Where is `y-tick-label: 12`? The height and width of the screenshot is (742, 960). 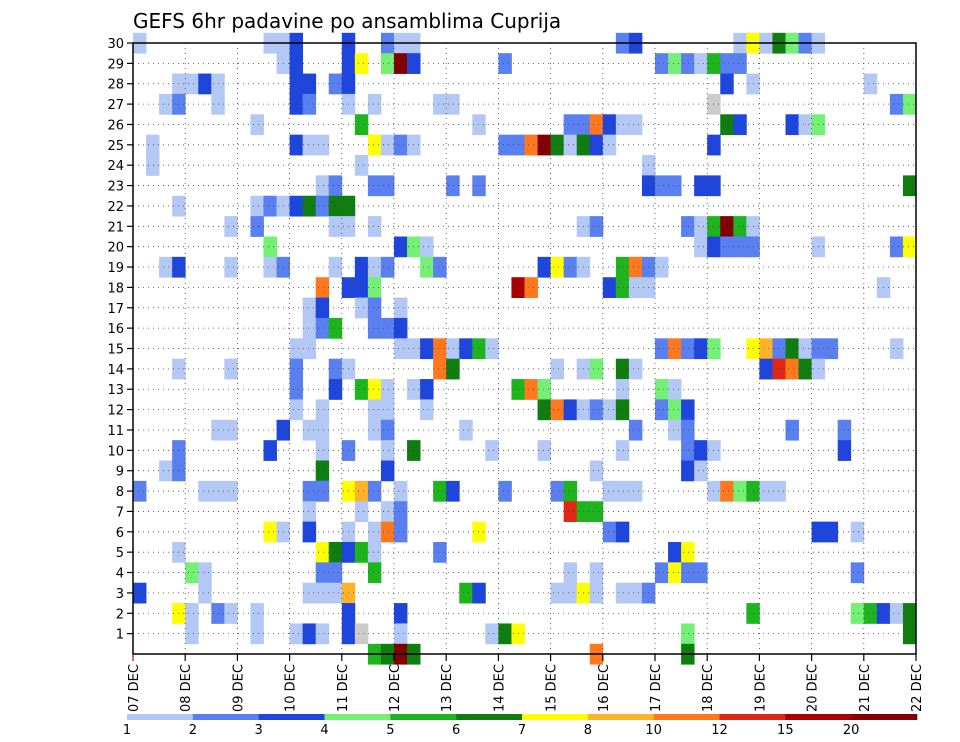 y-tick-label: 12 is located at coordinates (115, 411).